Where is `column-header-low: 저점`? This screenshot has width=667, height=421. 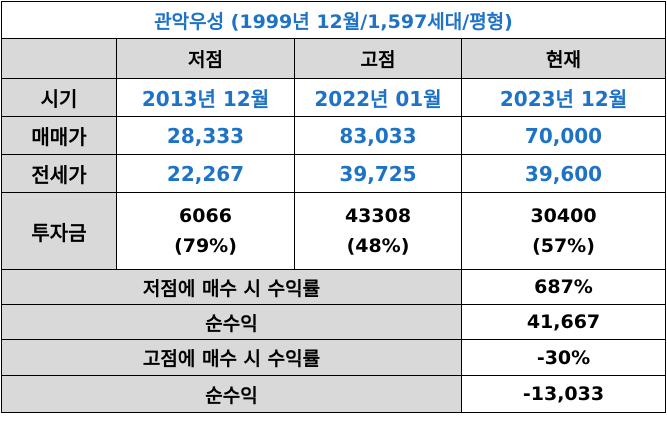 column-header-low: 저점 is located at coordinates (205, 58).